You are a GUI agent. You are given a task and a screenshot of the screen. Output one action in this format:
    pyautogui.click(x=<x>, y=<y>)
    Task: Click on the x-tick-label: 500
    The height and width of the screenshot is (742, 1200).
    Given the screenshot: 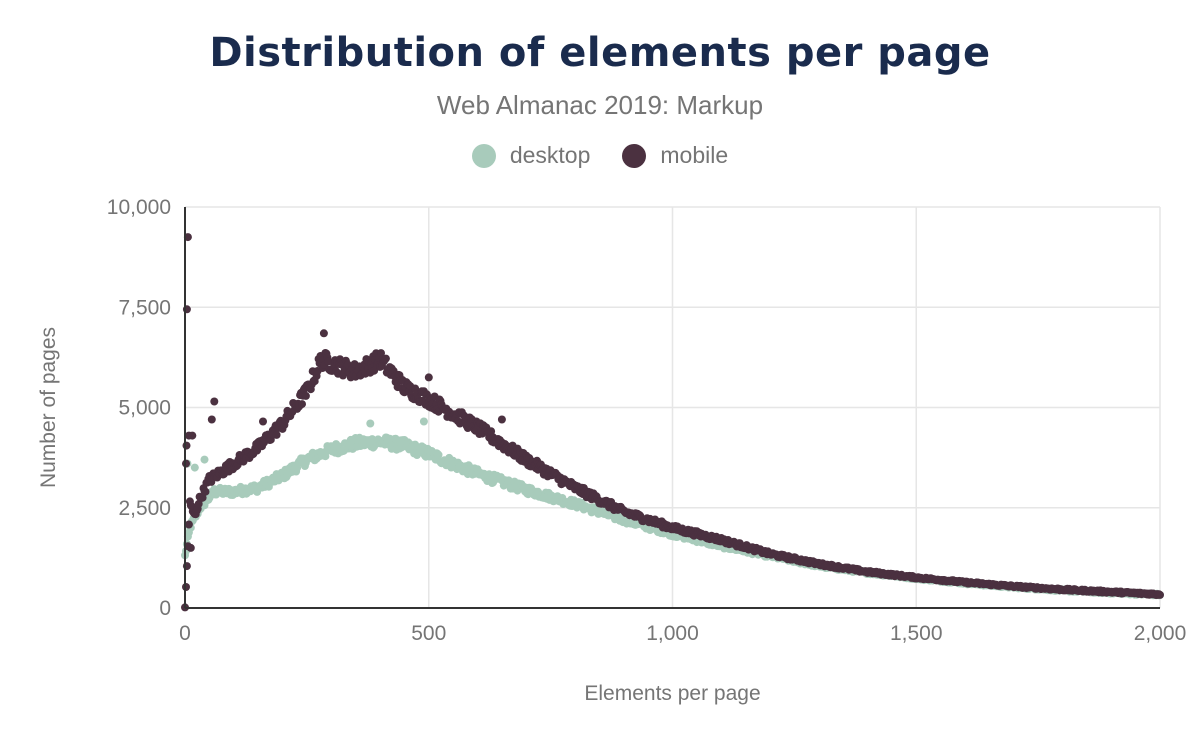 What is the action you would take?
    pyautogui.click(x=428, y=633)
    